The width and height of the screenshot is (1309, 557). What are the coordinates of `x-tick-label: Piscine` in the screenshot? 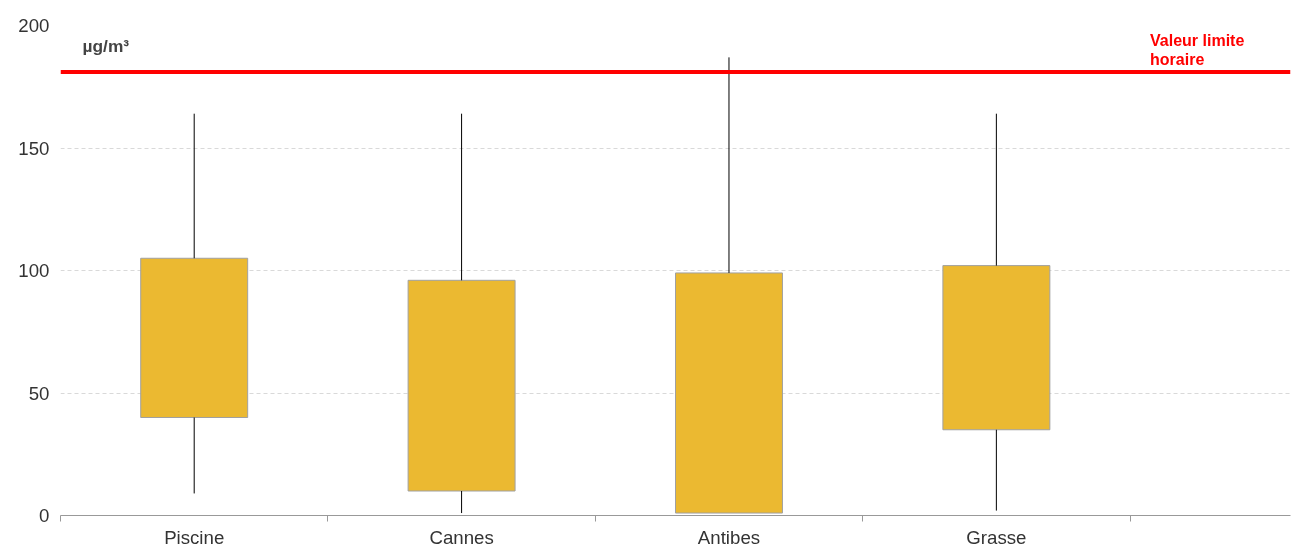 It's located at (194, 537).